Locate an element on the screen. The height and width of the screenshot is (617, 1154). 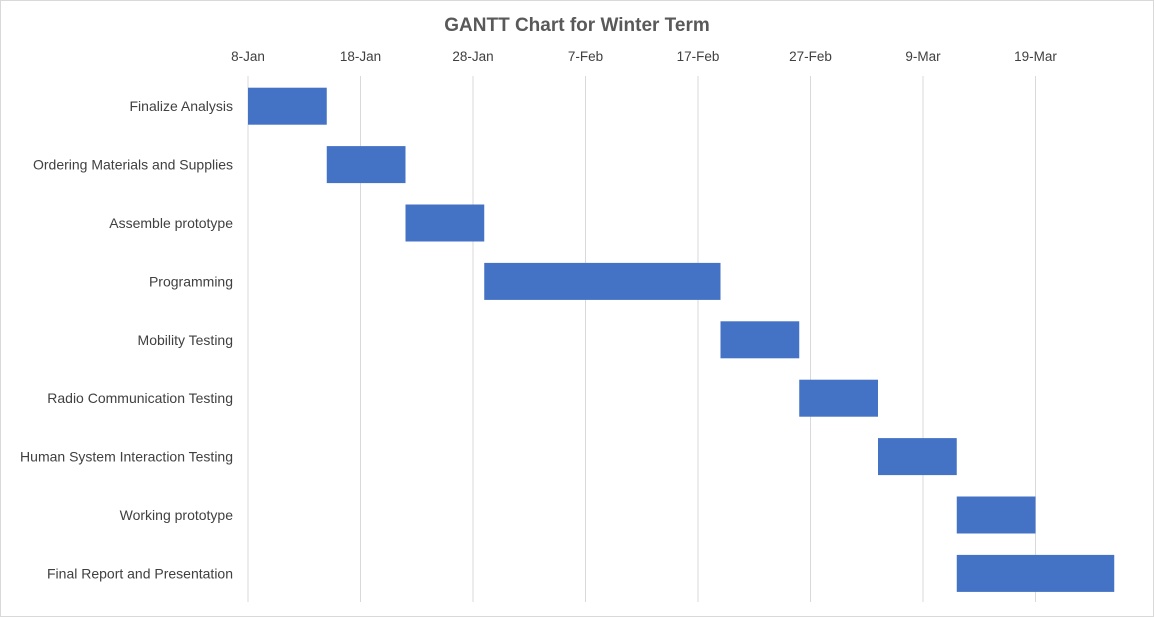
x-tick-label: 9-Mar is located at coordinates (923, 56).